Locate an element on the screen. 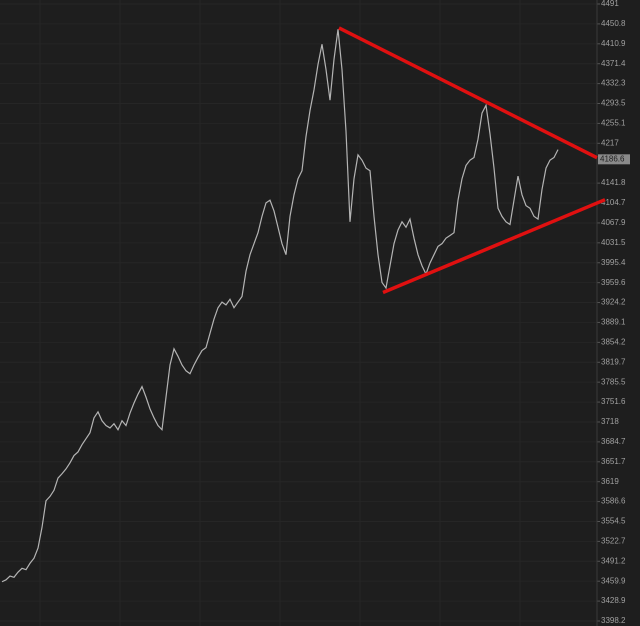  y-tick-label: 3854.2 is located at coordinates (613, 341).